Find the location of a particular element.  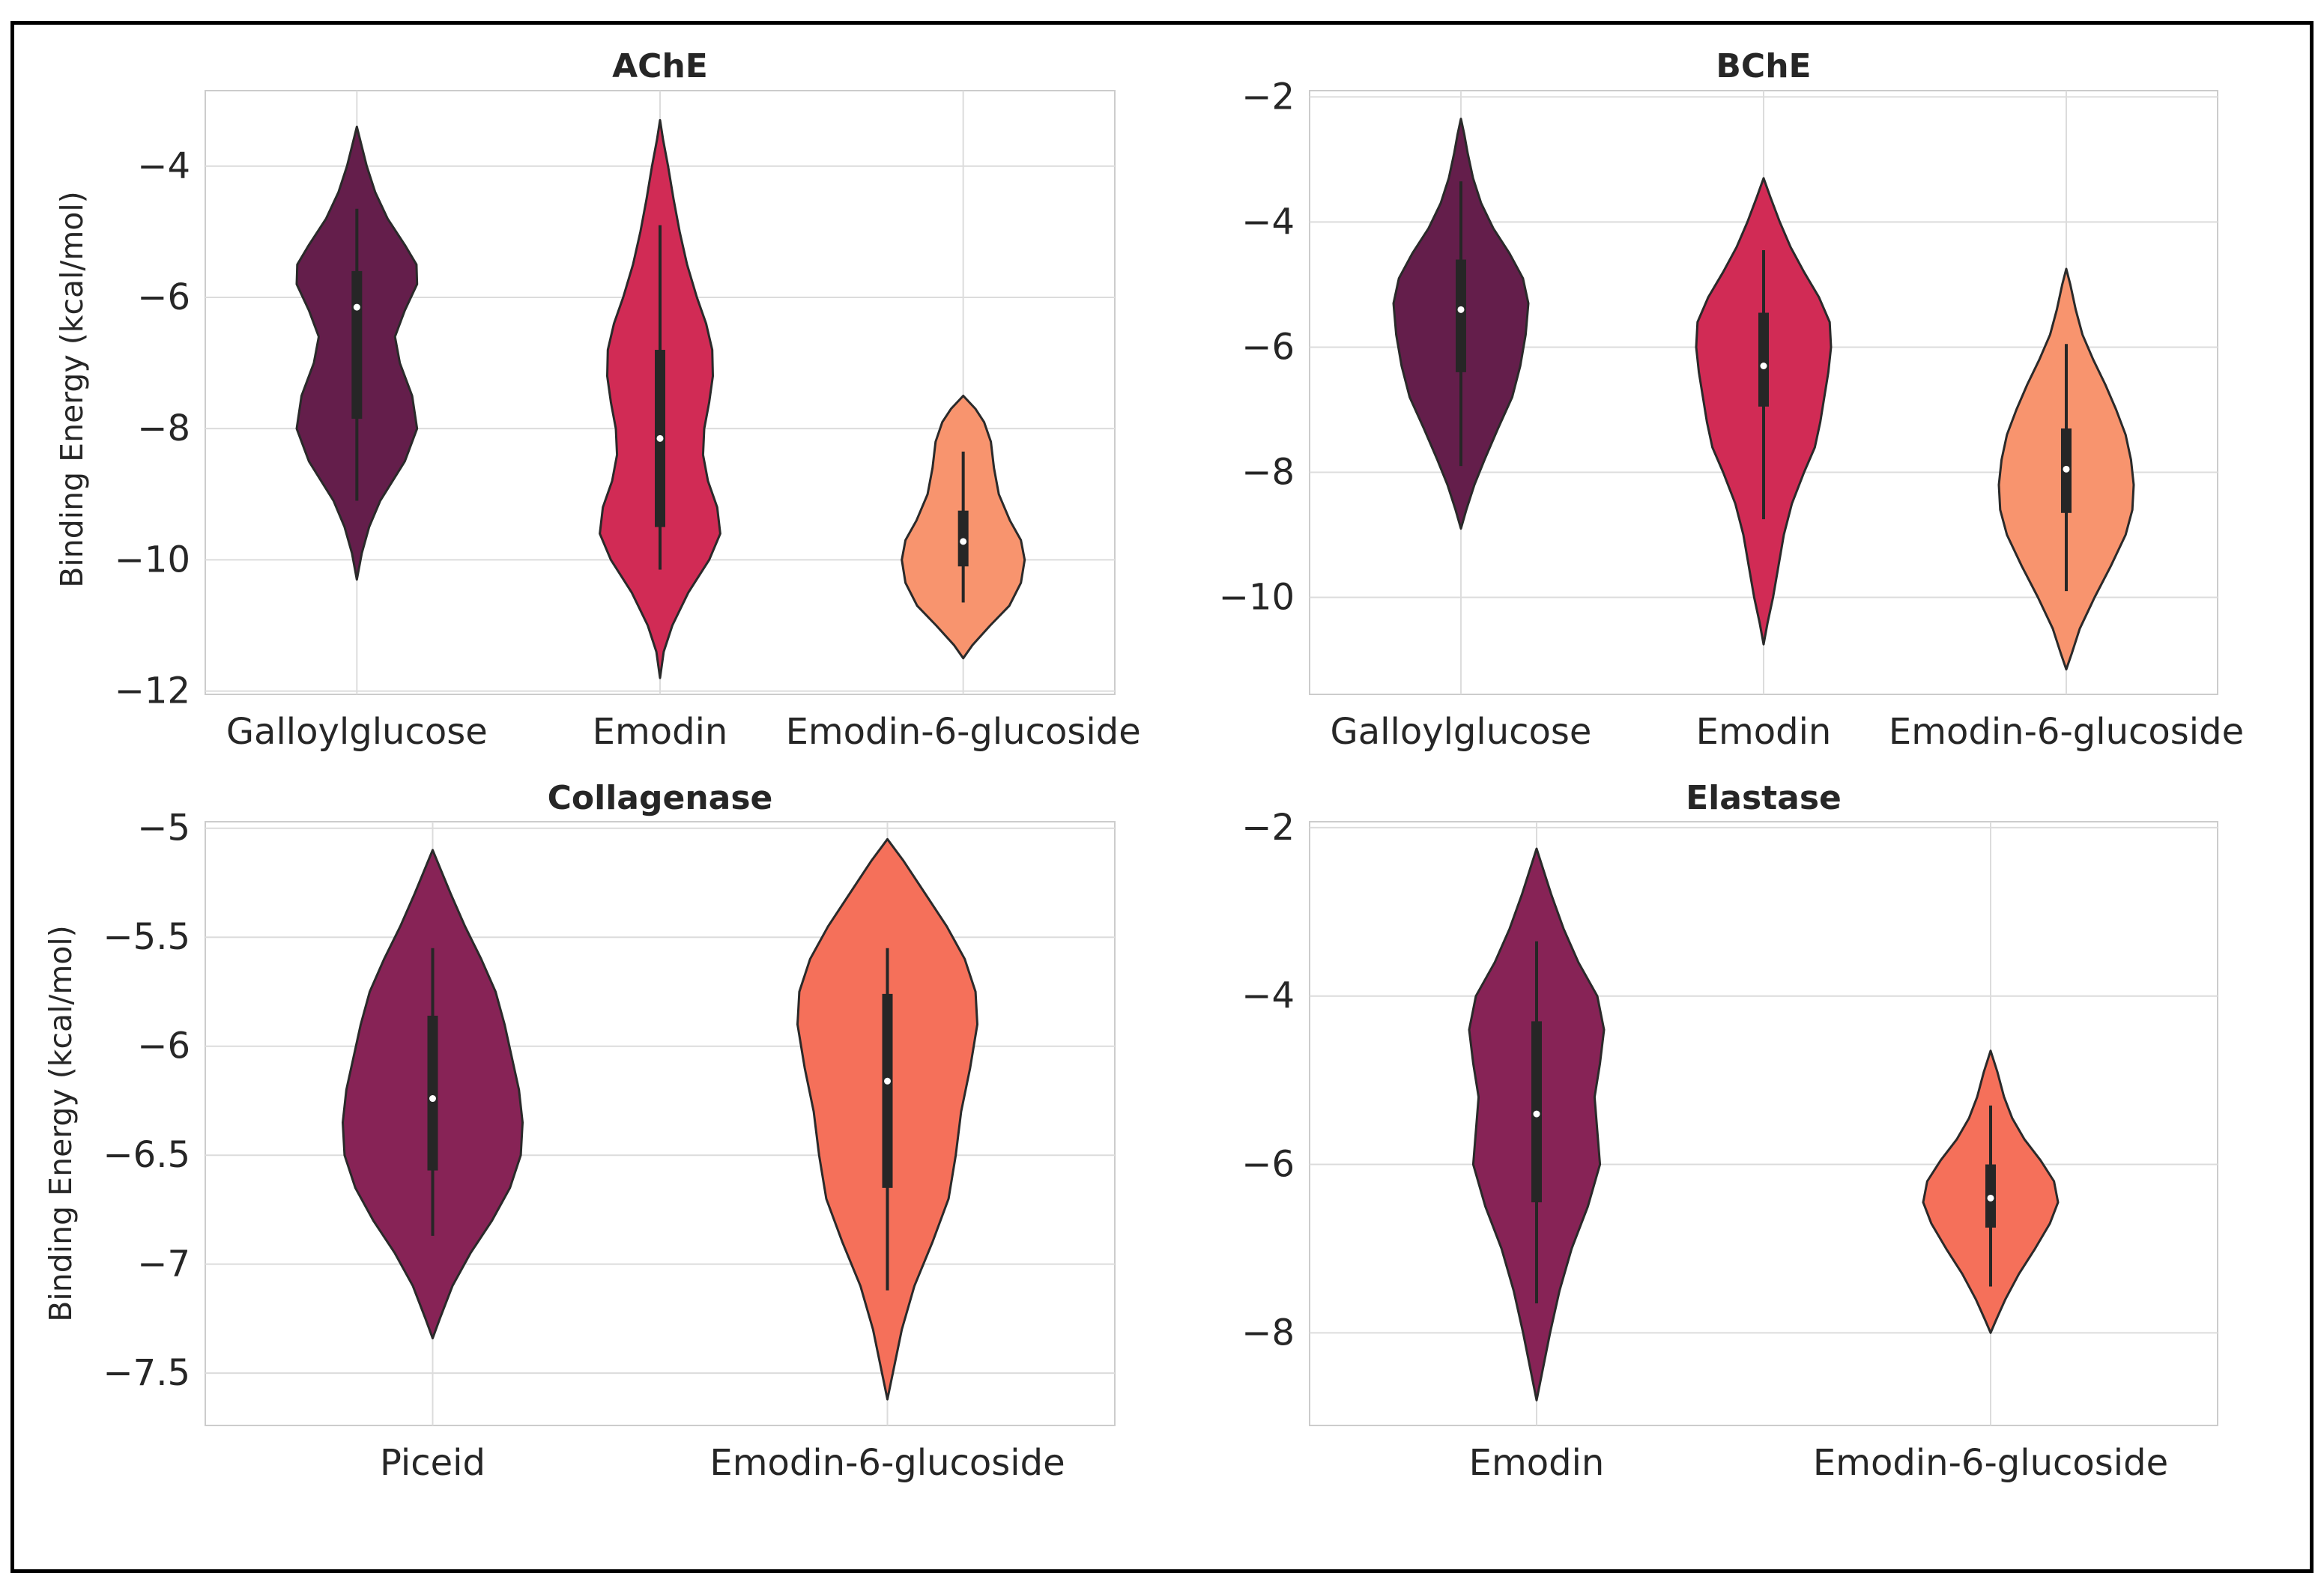

violins-elastase is located at coordinates (1764, 1124).